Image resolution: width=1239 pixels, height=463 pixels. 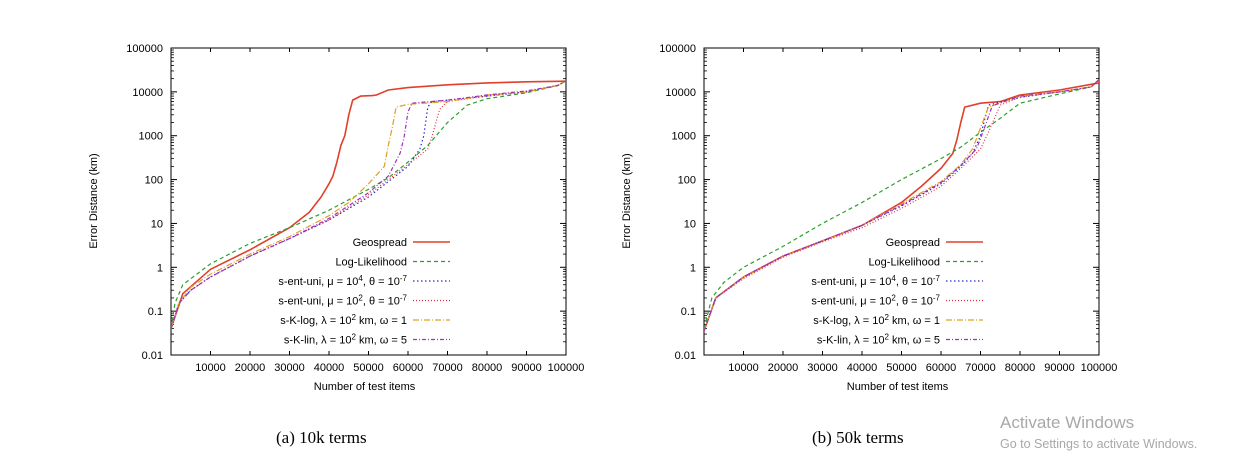 What do you see at coordinates (1099, 444) in the screenshot?
I see `activate-windows-subtitle: Go to Settings to activate Windows.` at bounding box center [1099, 444].